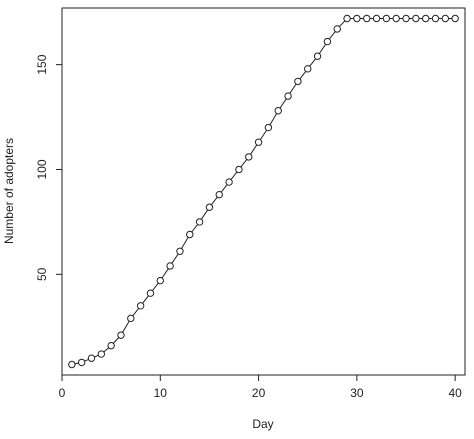 The image size is (474, 439). Describe the element at coordinates (42, 169) in the screenshot. I see `y-tick-label: 100` at that location.